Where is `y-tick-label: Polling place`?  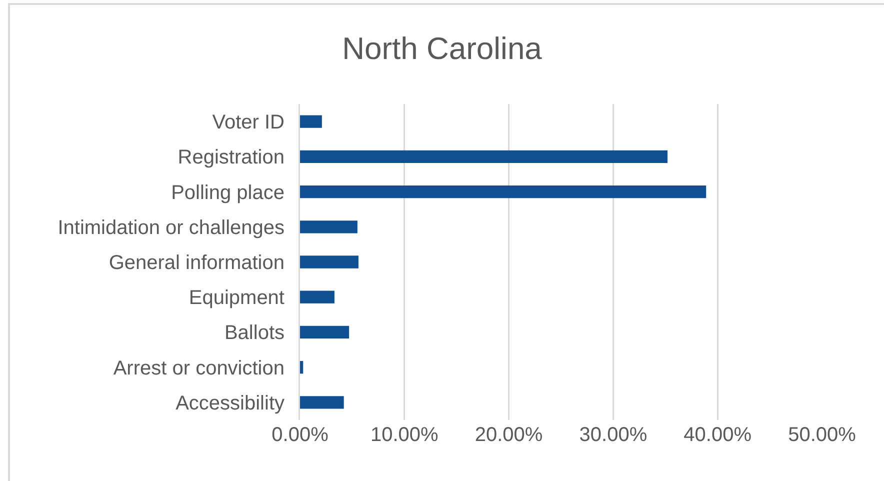
y-tick-label: Polling place is located at coordinates (227, 193).